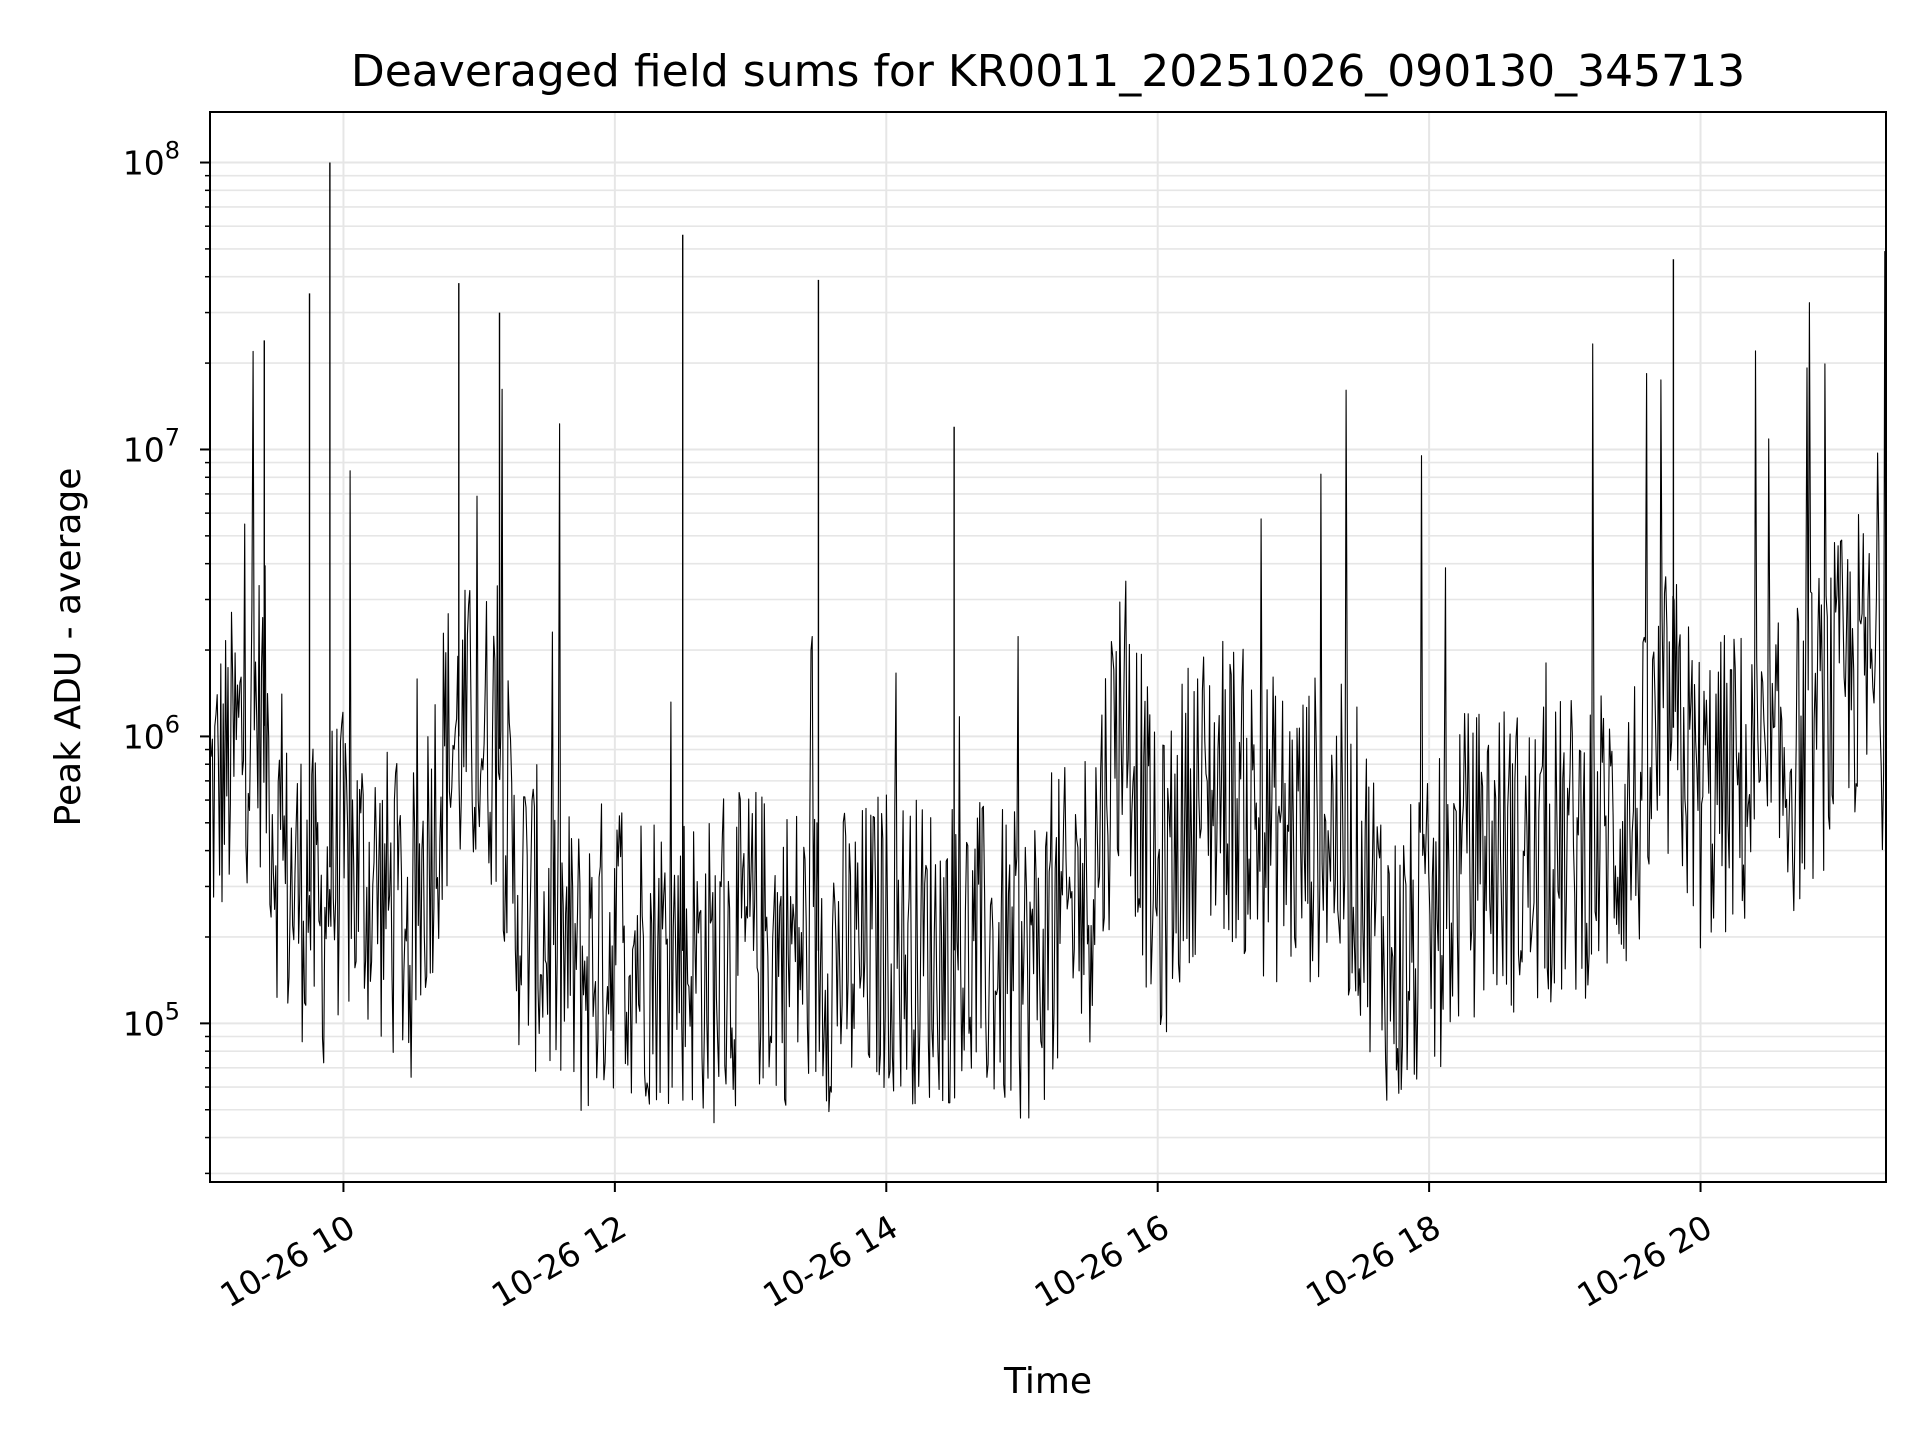 The height and width of the screenshot is (1440, 1920). I want to click on y-tick-label: 10⁷, so click(151, 446).